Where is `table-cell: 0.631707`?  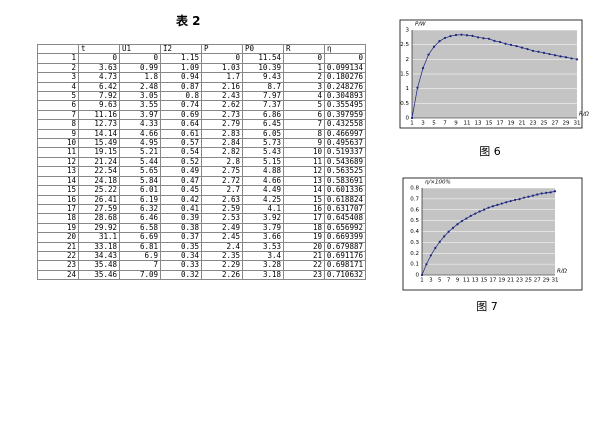
table-cell: 0.631707 is located at coordinates (345, 209).